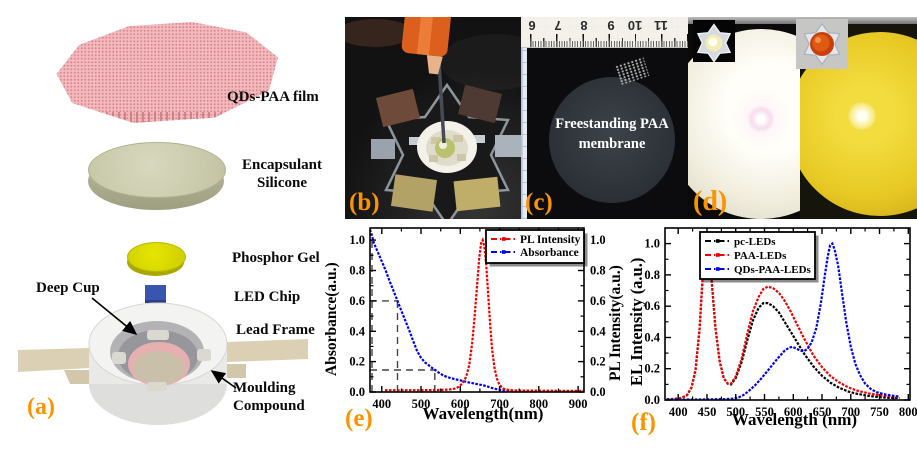 The width and height of the screenshot is (917, 457). What do you see at coordinates (755, 242) in the screenshot?
I see `svg-text: pc-LEDs` at bounding box center [755, 242].